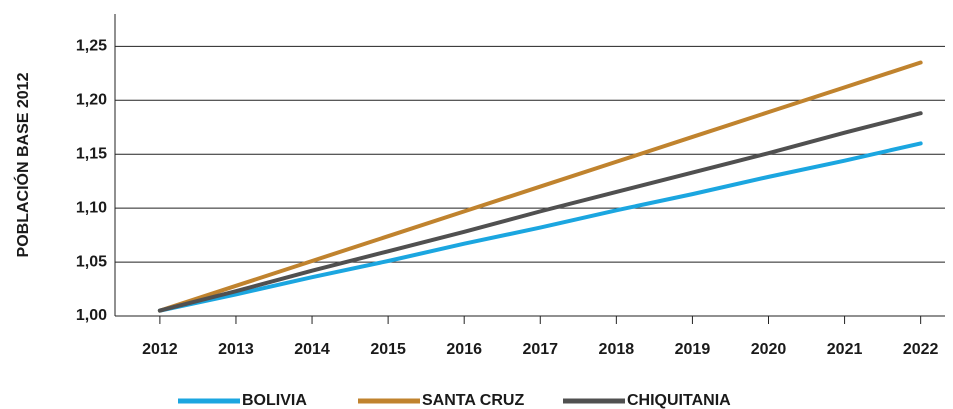 The height and width of the screenshot is (409, 953). Describe the element at coordinates (464, 349) in the screenshot. I see `x-tick-label: 2016` at that location.